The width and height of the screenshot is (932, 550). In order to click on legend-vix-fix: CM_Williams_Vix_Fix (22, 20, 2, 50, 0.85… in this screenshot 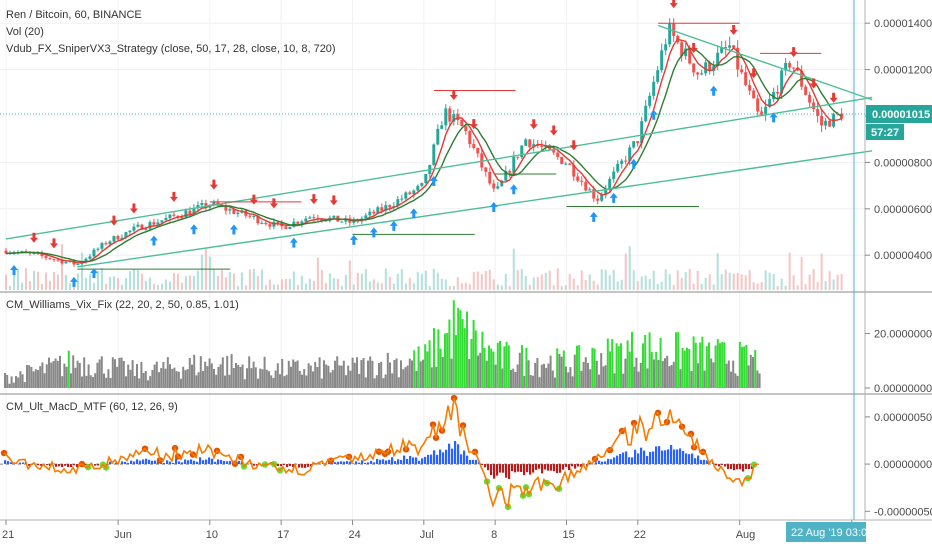, I will do `click(122, 305)`.